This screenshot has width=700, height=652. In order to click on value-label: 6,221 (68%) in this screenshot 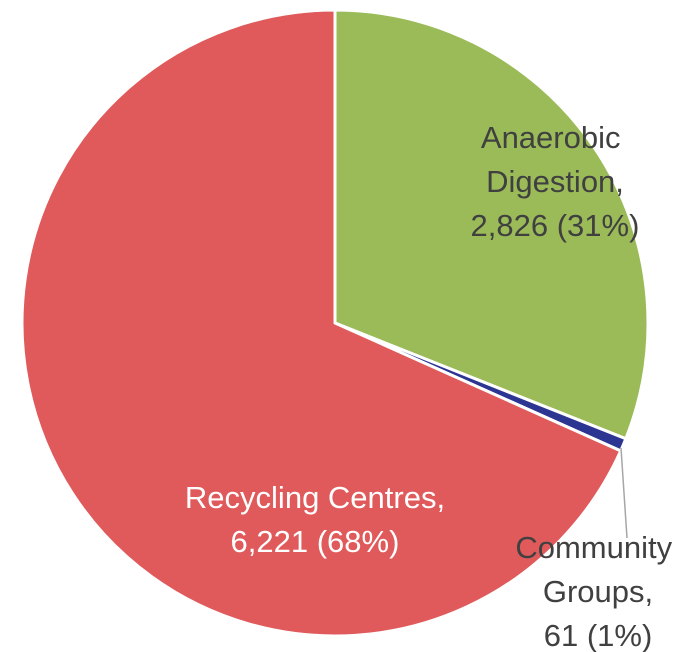, I will do `click(315, 541)`.